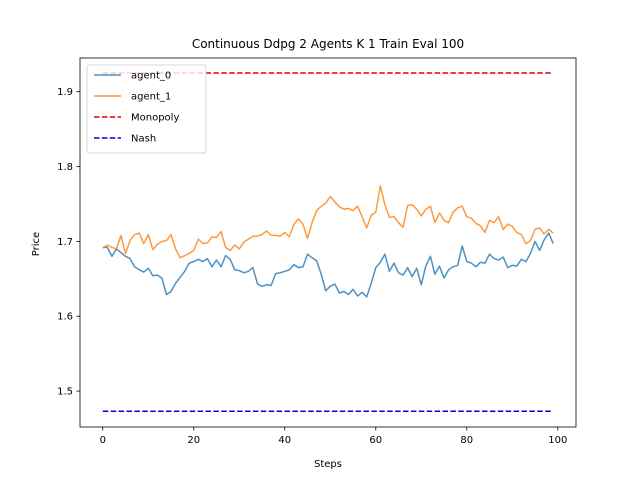 The image size is (640, 480). What do you see at coordinates (143, 139) in the screenshot?
I see `legend-label: Nash` at bounding box center [143, 139].